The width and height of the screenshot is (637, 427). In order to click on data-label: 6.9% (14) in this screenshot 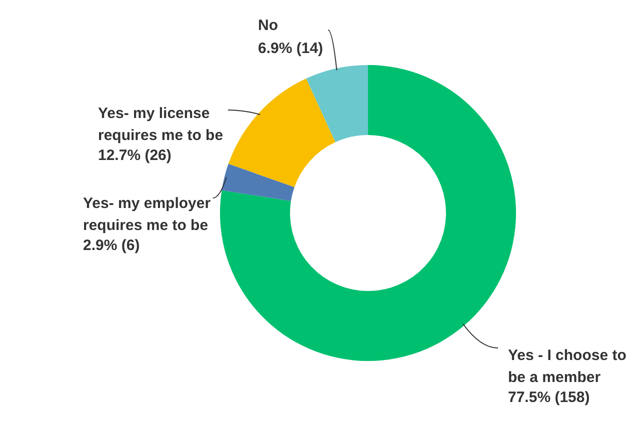, I will do `click(291, 48)`.